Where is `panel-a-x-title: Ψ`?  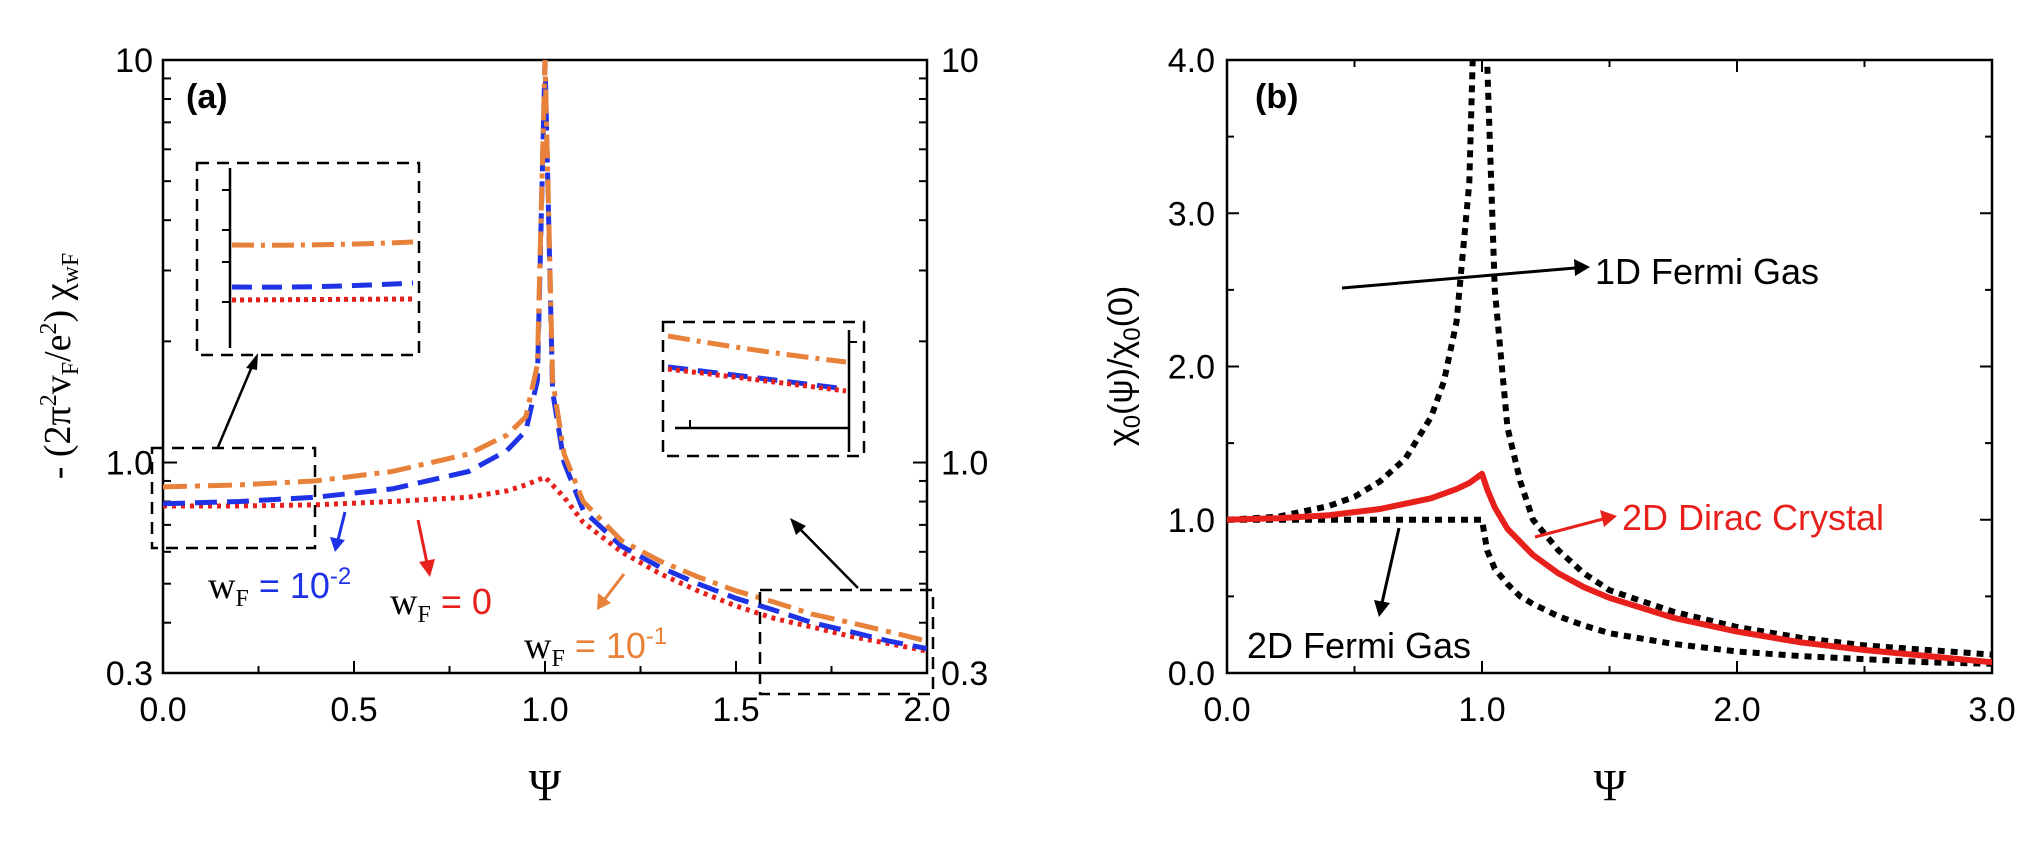
panel-a-x-title: Ψ is located at coordinates (545, 785).